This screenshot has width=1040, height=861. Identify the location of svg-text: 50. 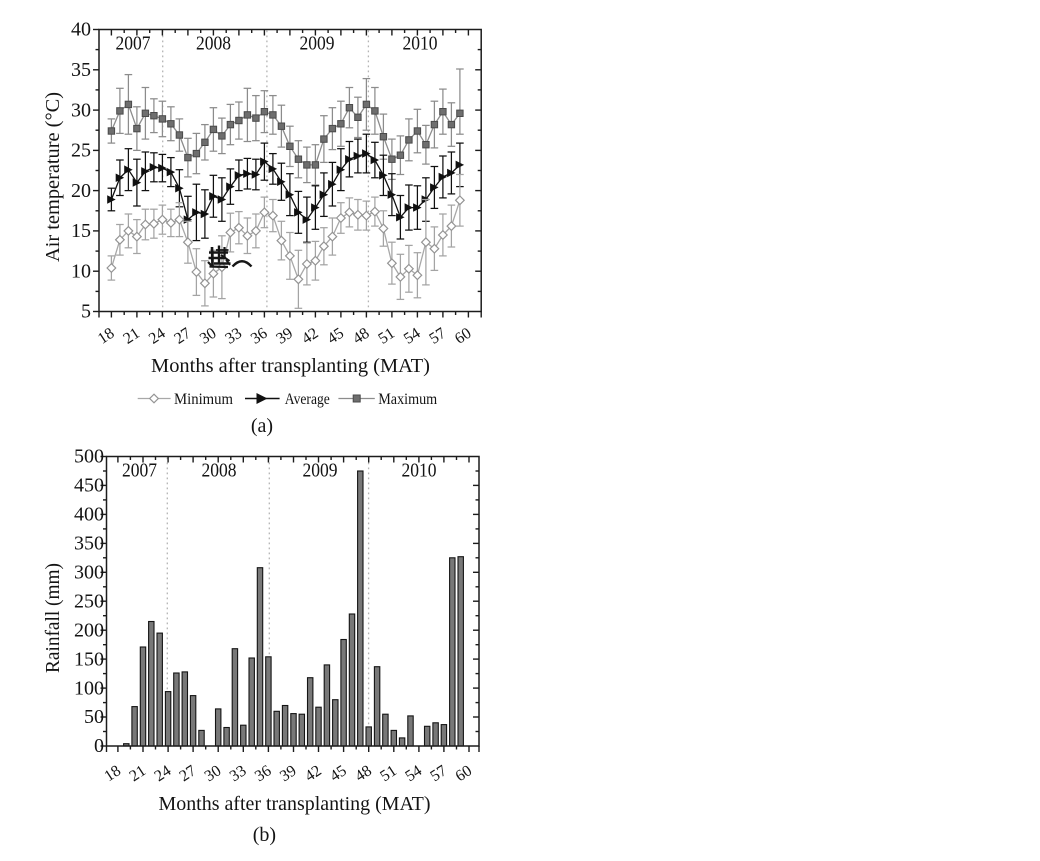
(94, 717).